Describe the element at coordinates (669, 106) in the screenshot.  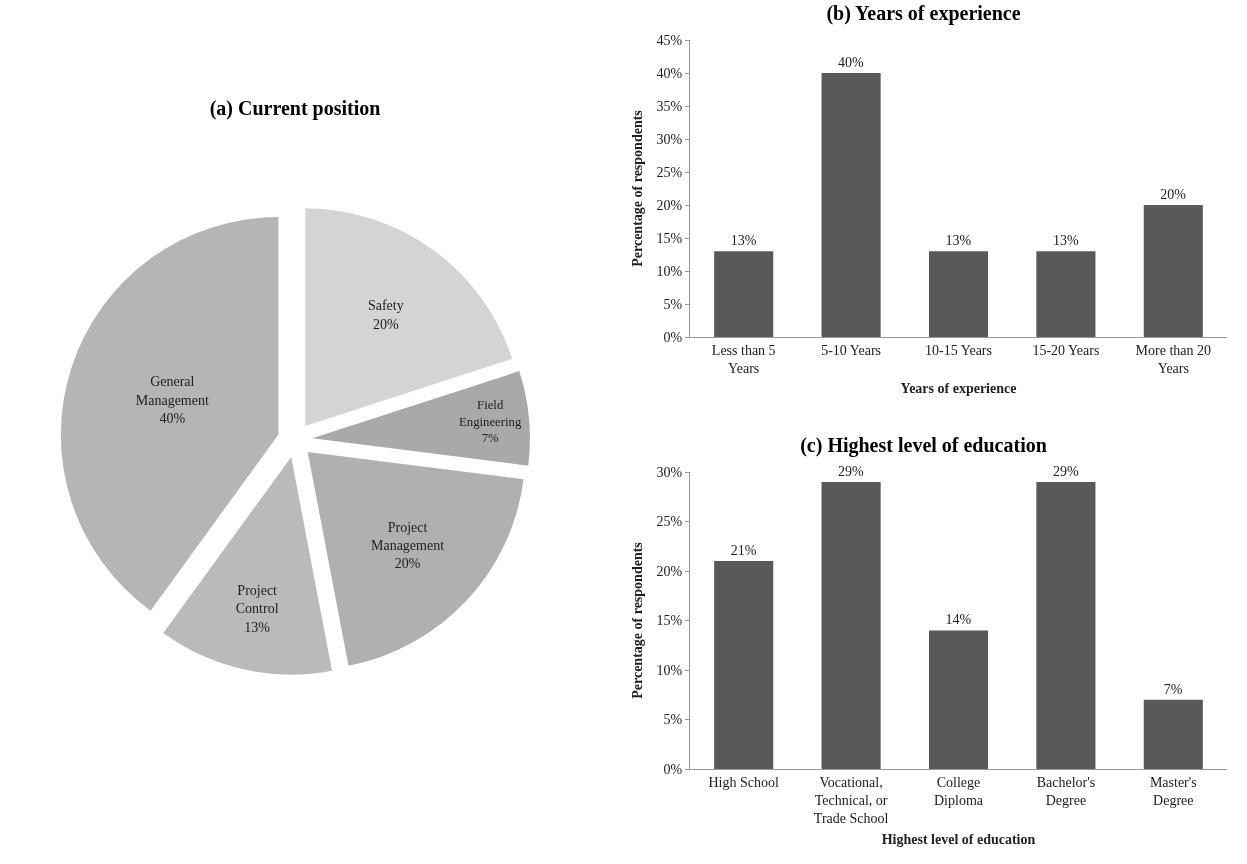
I see `y-tick-label: 35%` at that location.